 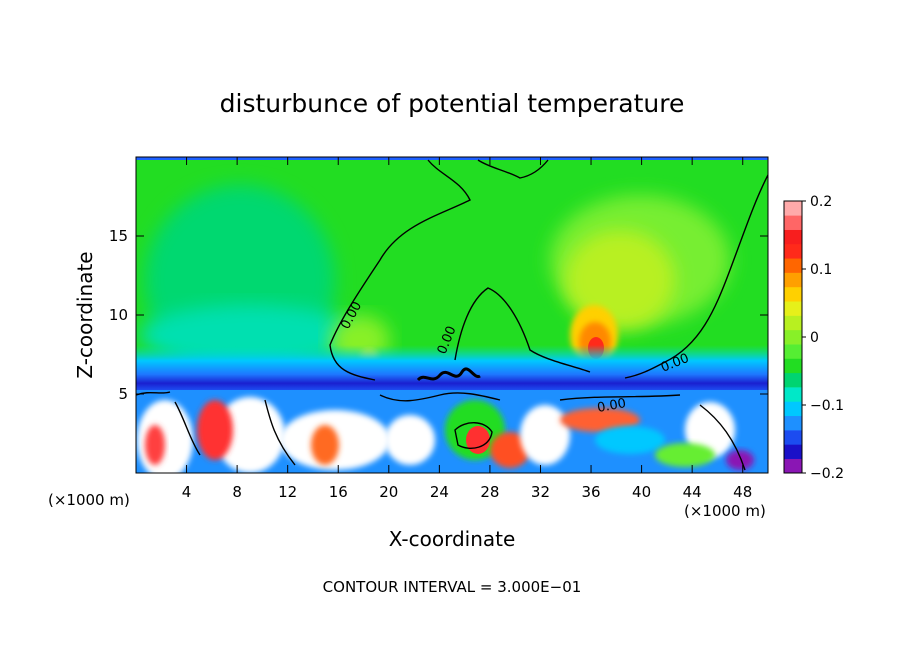 What do you see at coordinates (641, 492) in the screenshot?
I see `x-tick-label: 40` at bounding box center [641, 492].